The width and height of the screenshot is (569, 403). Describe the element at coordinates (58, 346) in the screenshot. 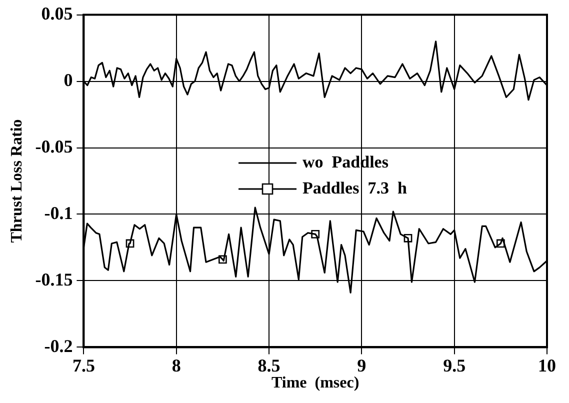

I see `y-tick-label: -0.2` at that location.